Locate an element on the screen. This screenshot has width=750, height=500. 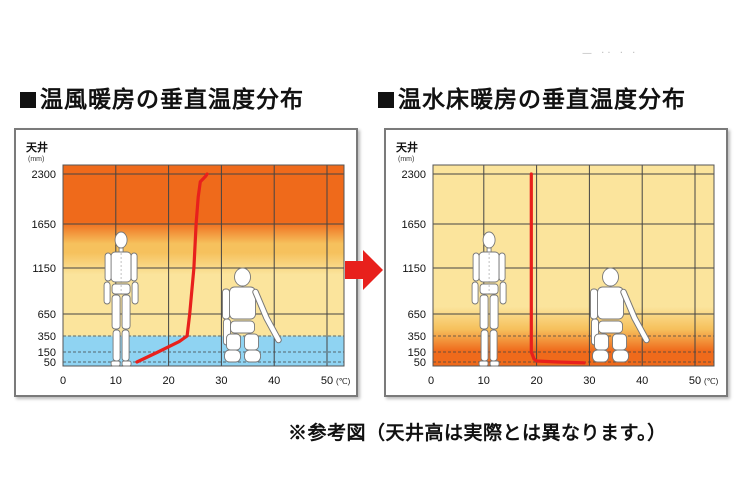
temperature-band is located at coordinates (203, 351).